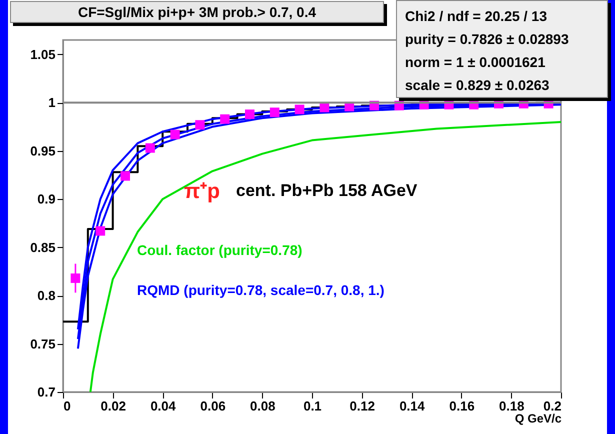  I want to click on annotation: RQMD (purity=0.78, scale=0.7, 0.8, 1.), so click(260, 290).